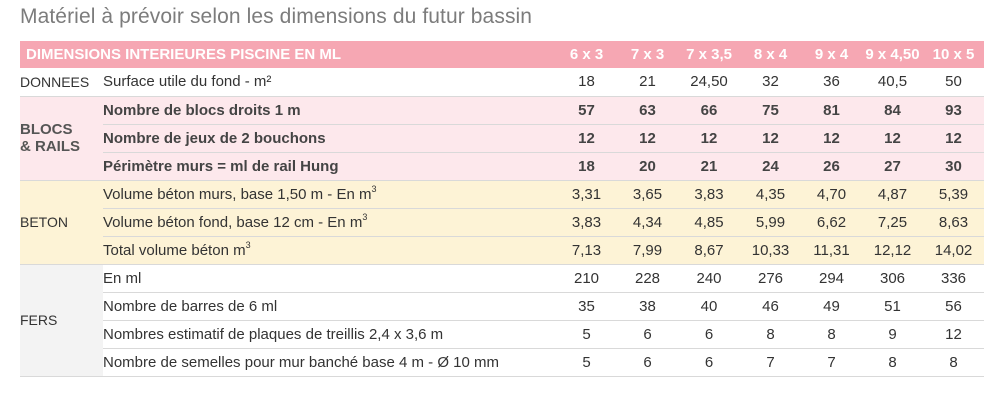 The width and height of the screenshot is (1007, 415). I want to click on row-label-text: Périmètre murs = ml de rail Hung, so click(221, 166).